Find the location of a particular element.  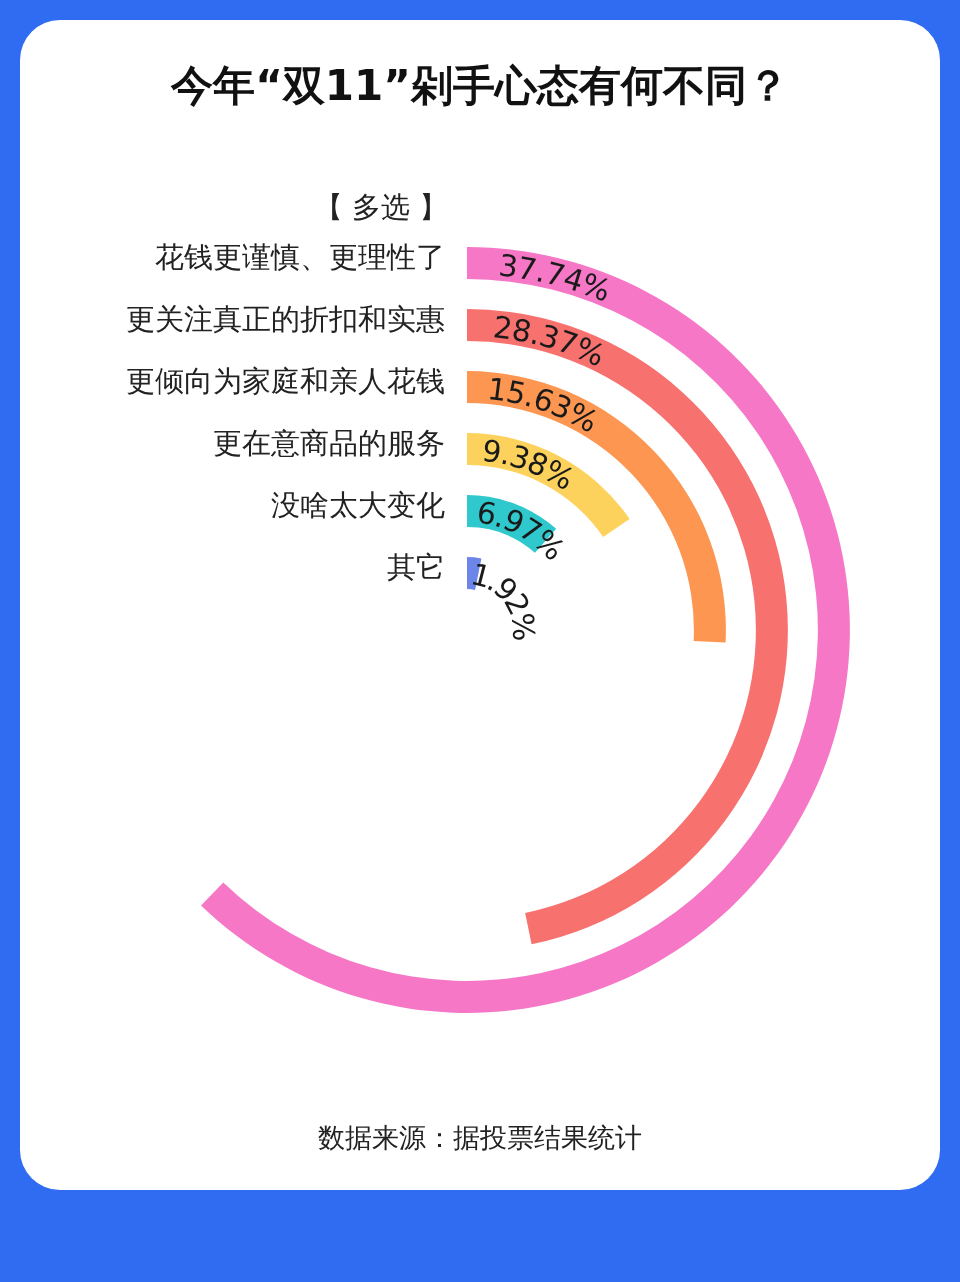

category-label: 更在意商品的服务 is located at coordinates (329, 443).